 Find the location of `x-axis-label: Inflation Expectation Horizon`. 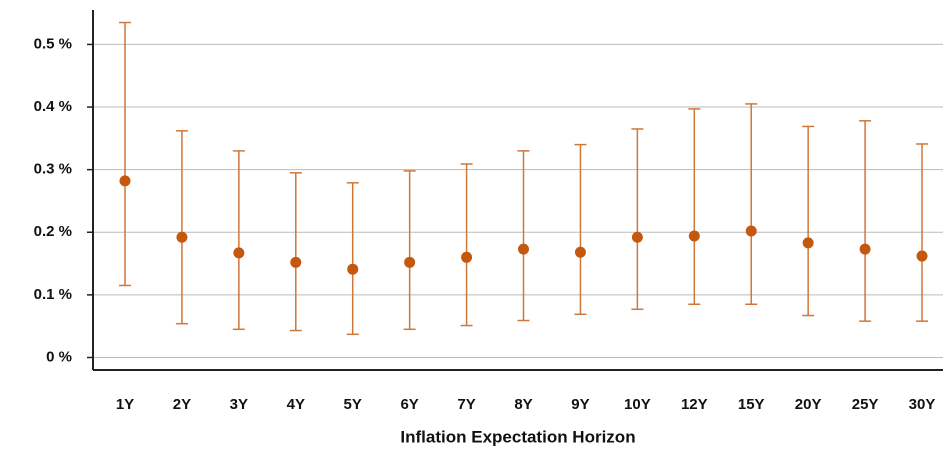

x-axis-label: Inflation Expectation Horizon is located at coordinates (517, 436).